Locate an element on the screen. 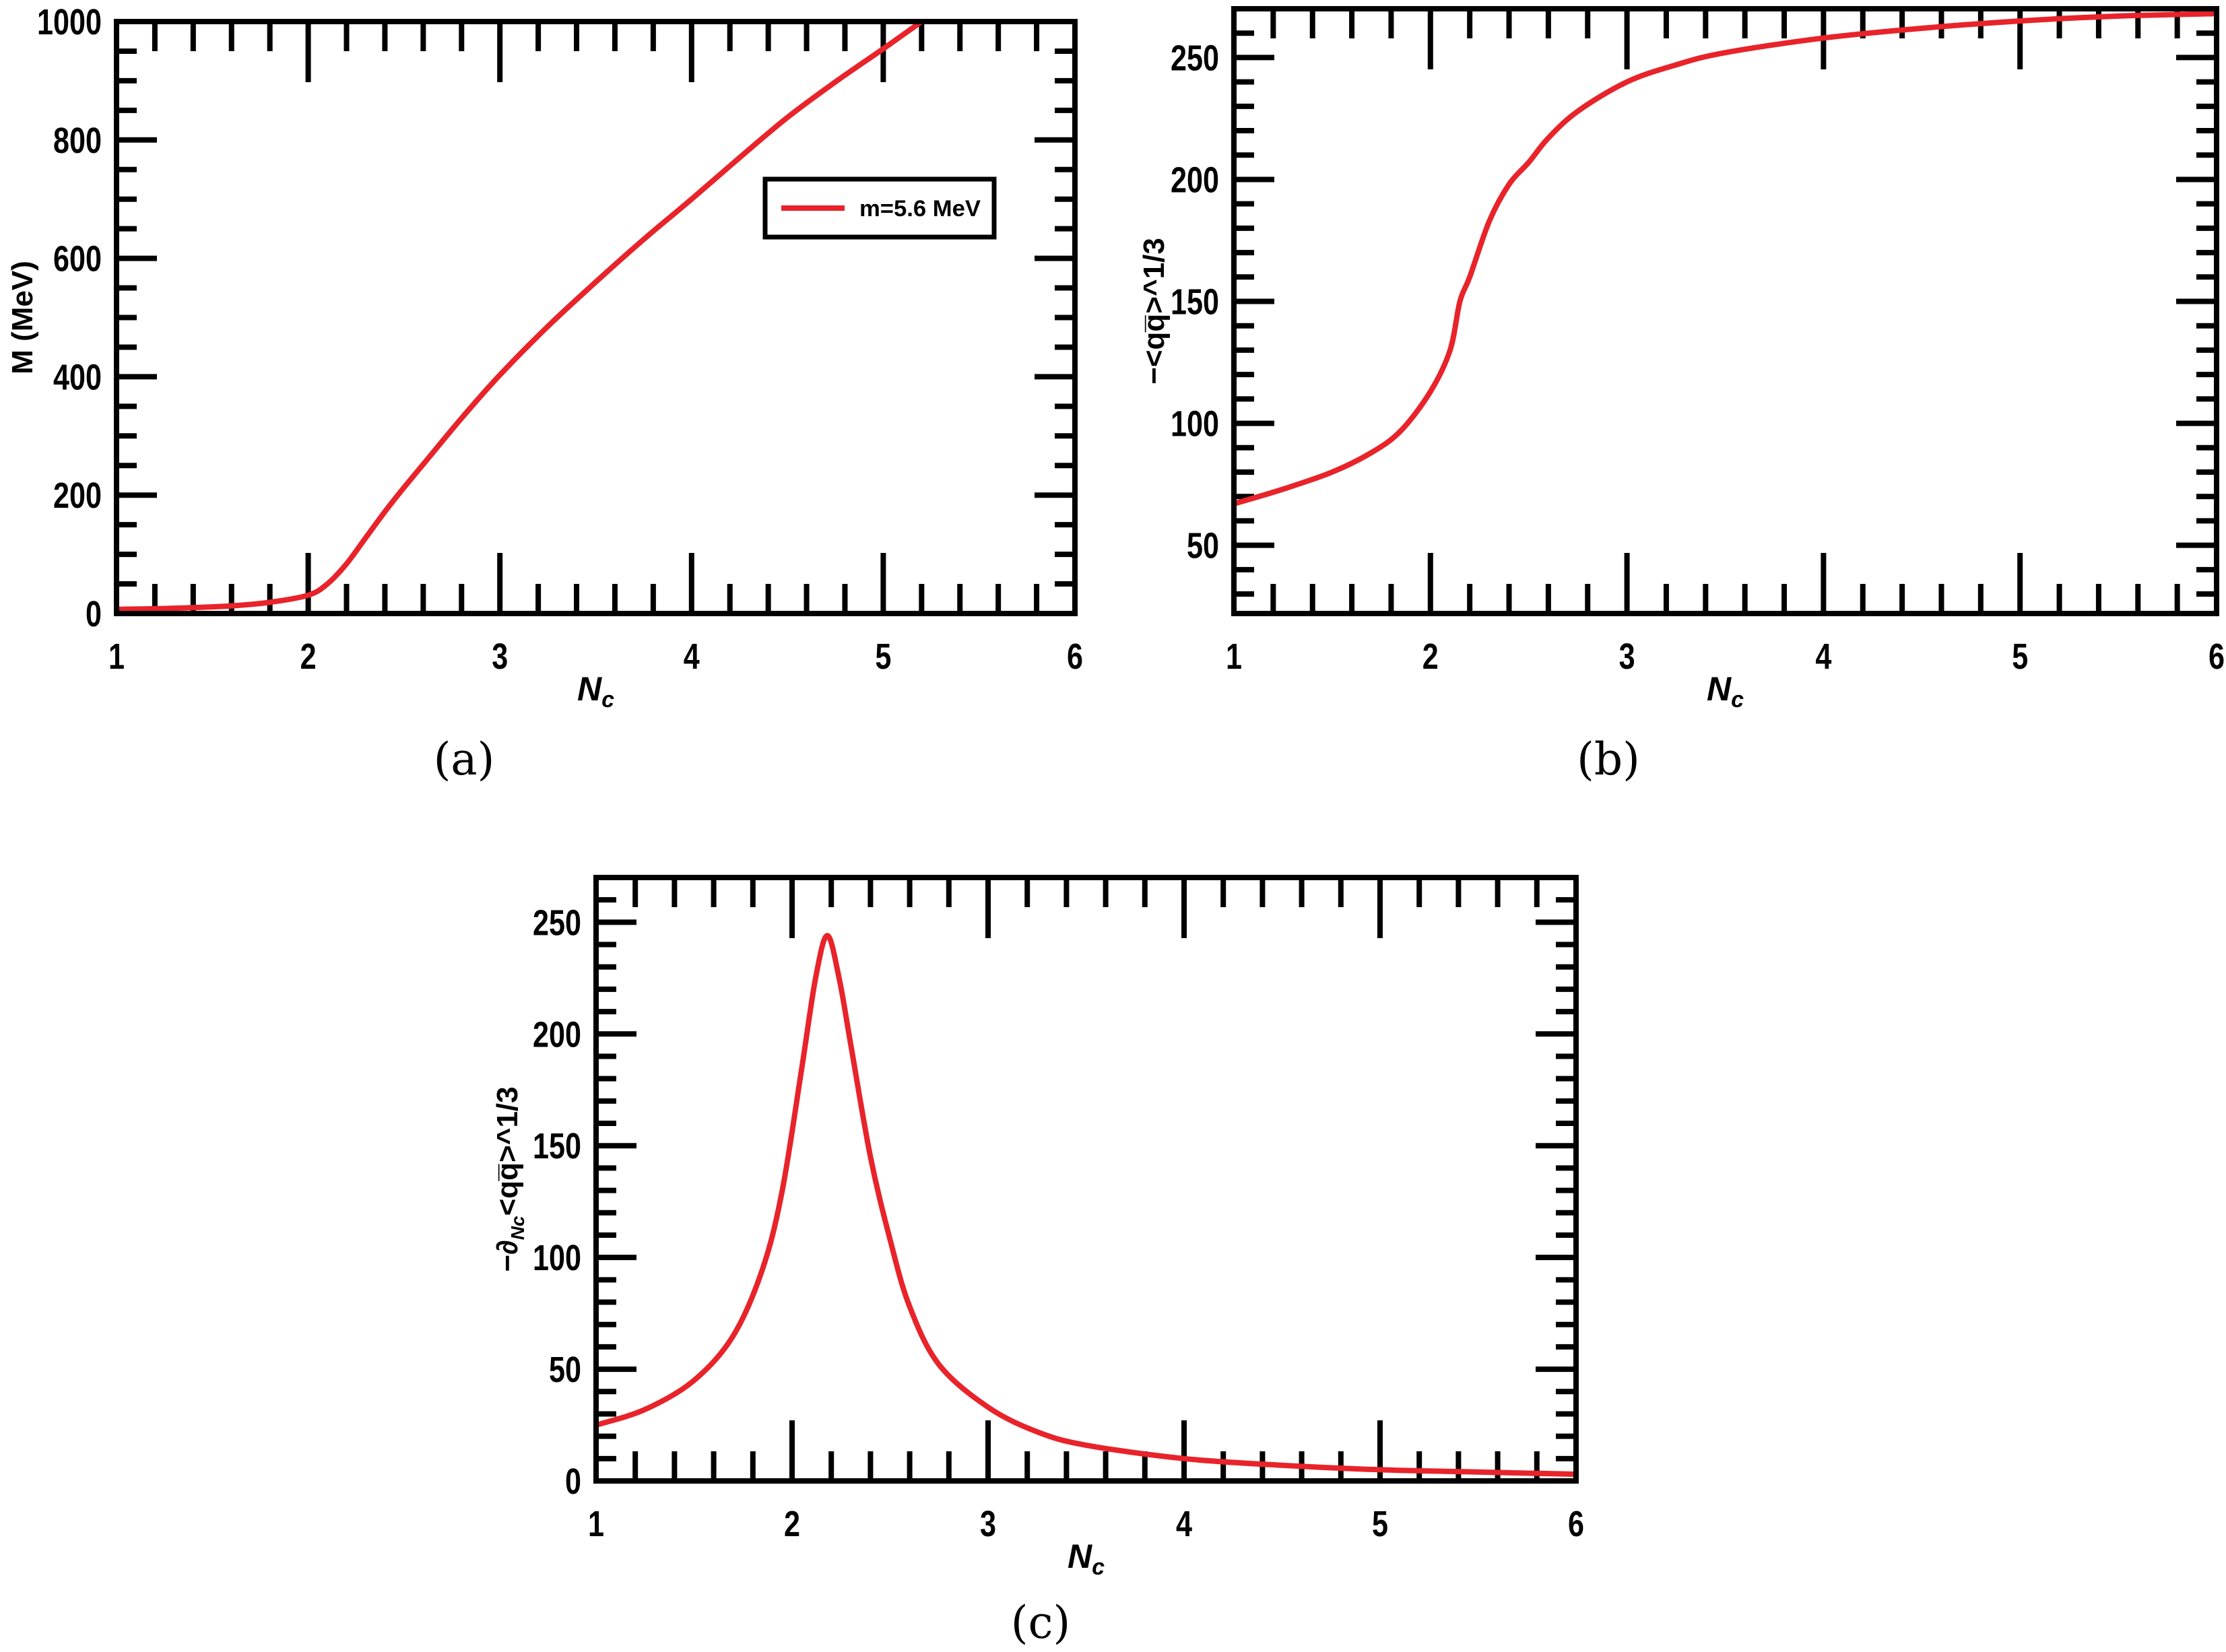 The height and width of the screenshot is (1652, 2226). legend: m=5.6 MeV is located at coordinates (880, 208).